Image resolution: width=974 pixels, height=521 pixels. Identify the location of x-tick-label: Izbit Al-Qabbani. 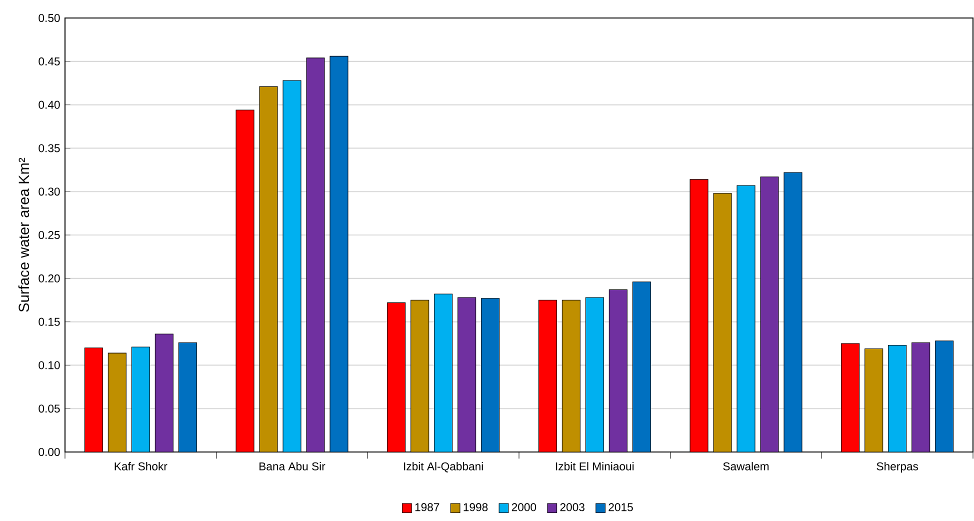
(443, 467).